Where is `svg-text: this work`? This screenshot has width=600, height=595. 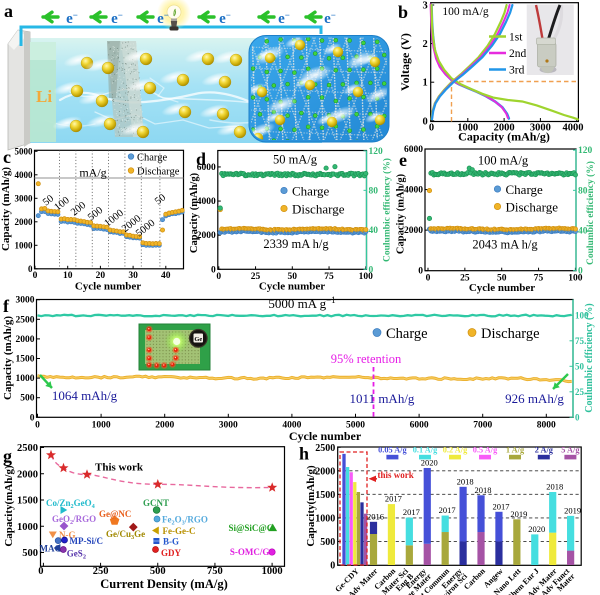 svg-text: this work is located at coordinates (396, 475).